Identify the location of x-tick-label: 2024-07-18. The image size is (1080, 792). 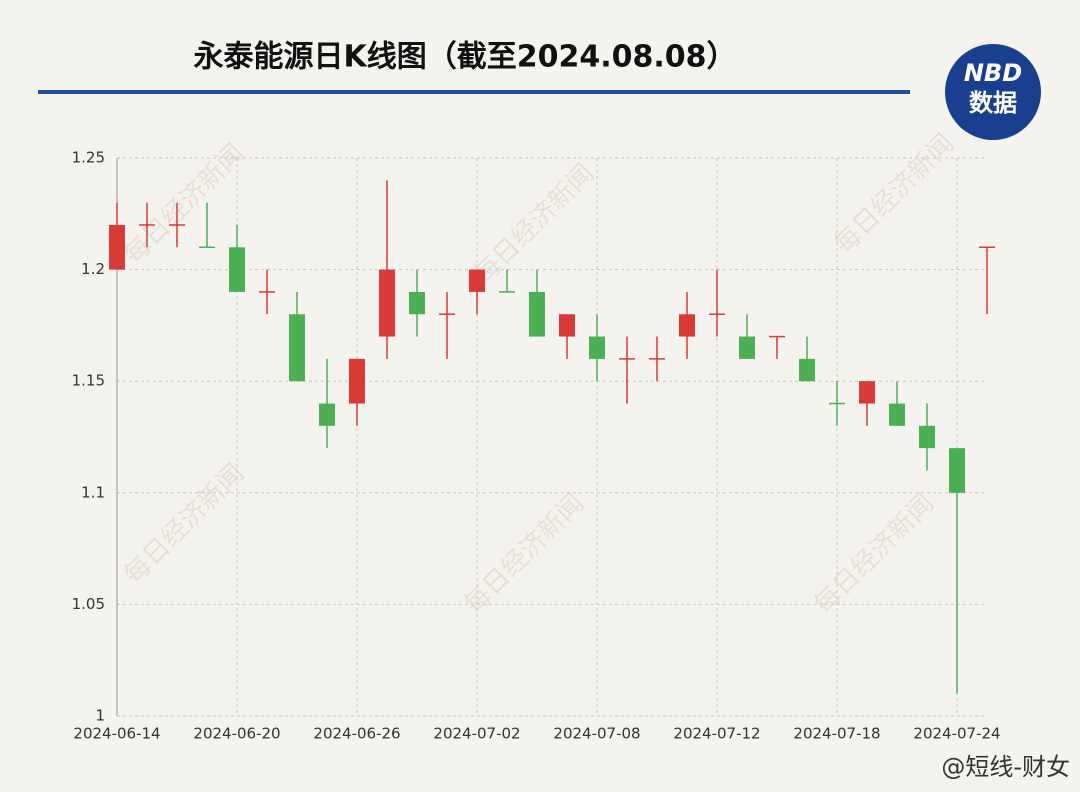
(836, 734).